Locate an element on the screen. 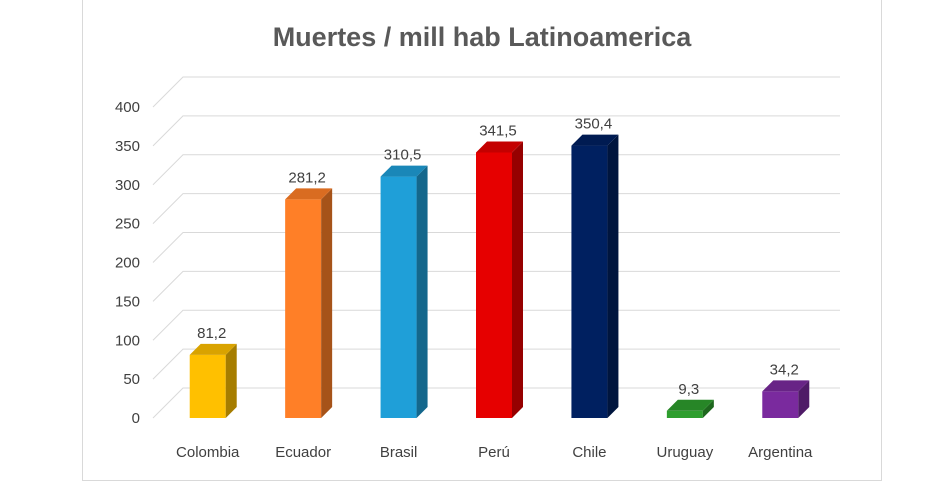 The width and height of the screenshot is (950, 482). data-label-uruguay: 9,3 is located at coordinates (688, 389).